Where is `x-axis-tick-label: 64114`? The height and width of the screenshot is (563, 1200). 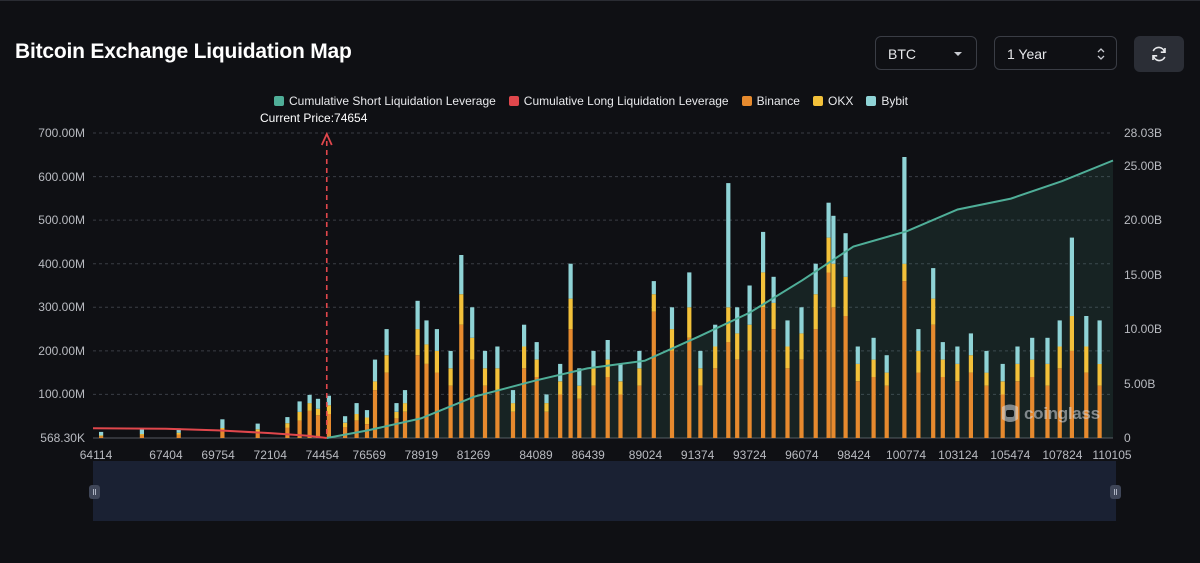 x-axis-tick-label: 64114 is located at coordinates (96, 455).